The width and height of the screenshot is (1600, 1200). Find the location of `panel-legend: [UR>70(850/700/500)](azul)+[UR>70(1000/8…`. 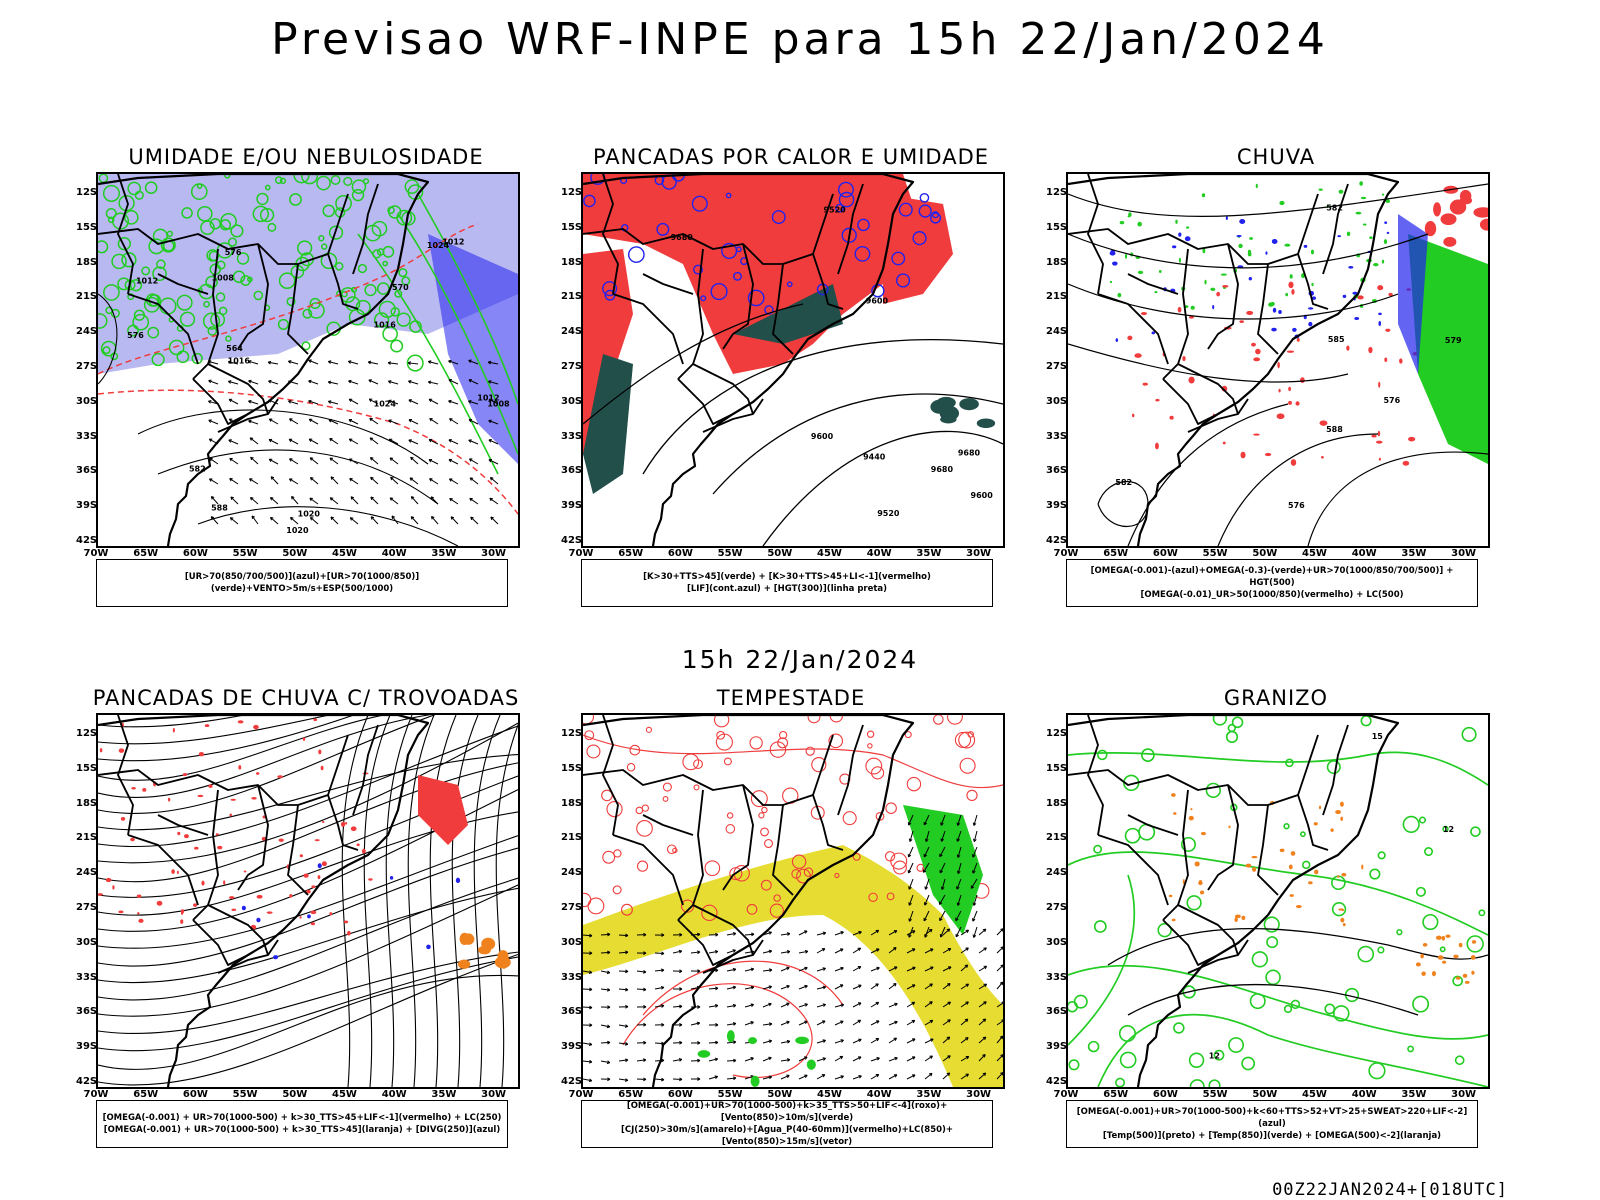

panel-legend: [UR>70(850/700/500)](azul)+[UR>70(1000/8… is located at coordinates (302, 583).